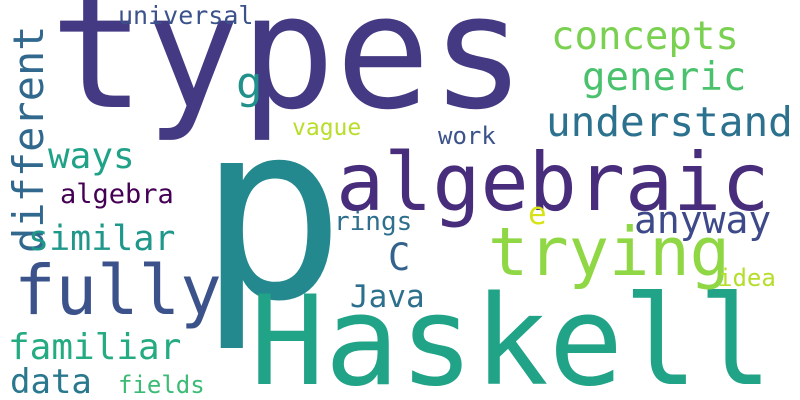  I want to click on word-similar: similar, so click(102, 239).